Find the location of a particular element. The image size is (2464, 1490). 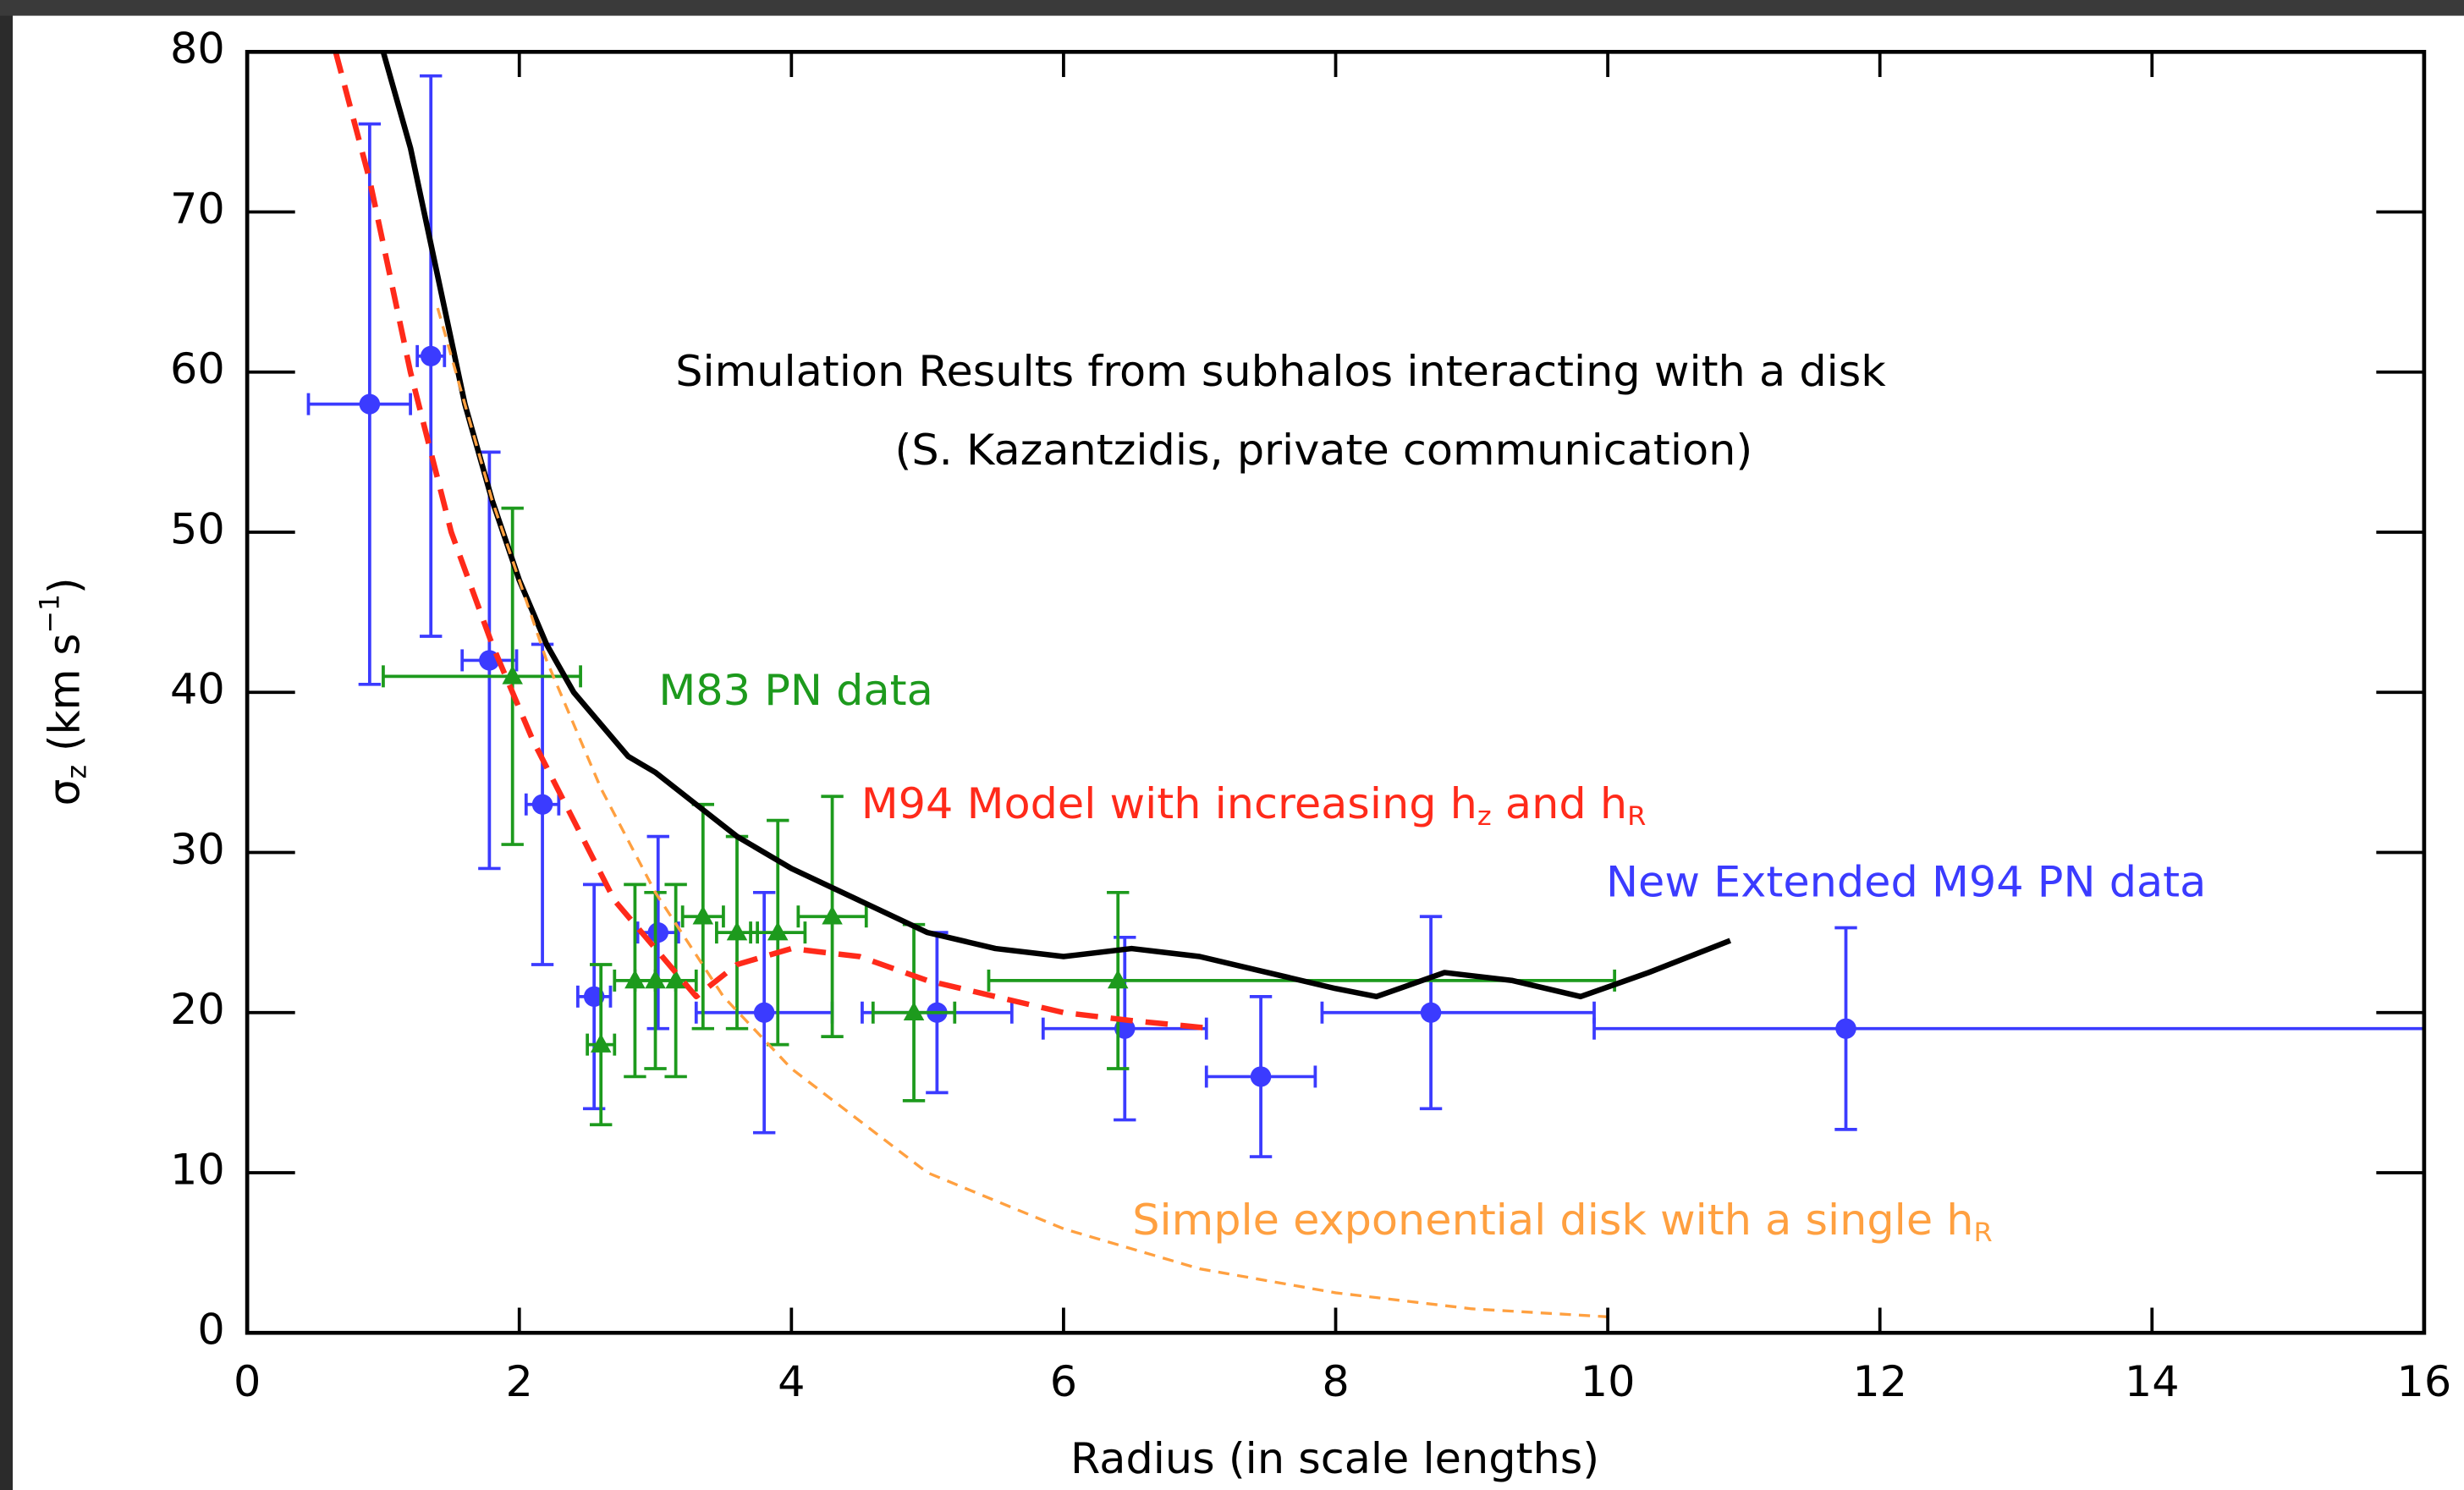

annotation: New Extended M94 PN data is located at coordinates (1906, 882).